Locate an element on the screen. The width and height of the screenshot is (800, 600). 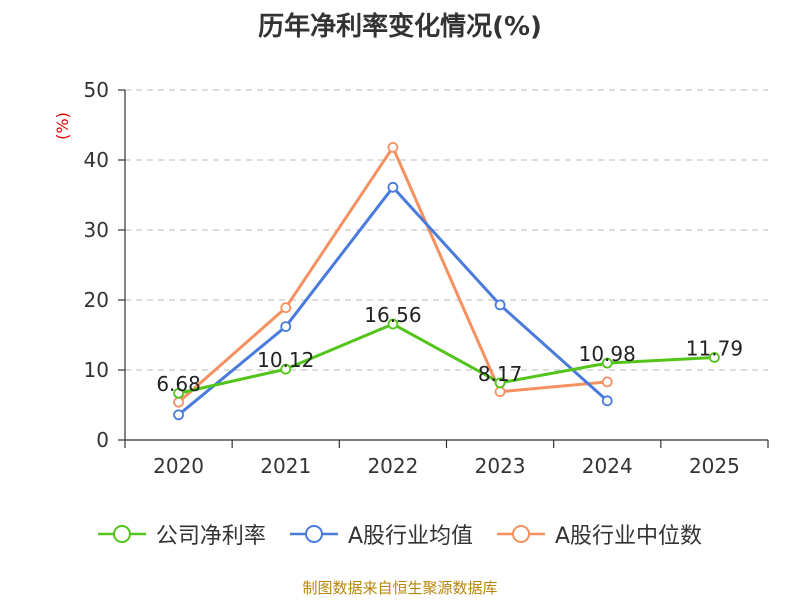
x-tick-label: 2025 is located at coordinates (714, 466).